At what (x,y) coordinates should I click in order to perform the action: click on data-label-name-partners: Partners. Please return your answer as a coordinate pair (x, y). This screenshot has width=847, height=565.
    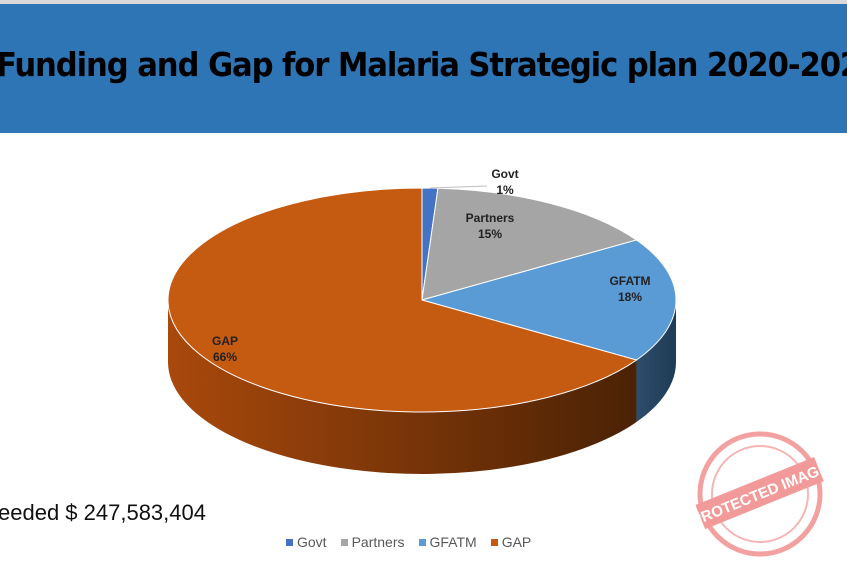
    Looking at the image, I should click on (490, 218).